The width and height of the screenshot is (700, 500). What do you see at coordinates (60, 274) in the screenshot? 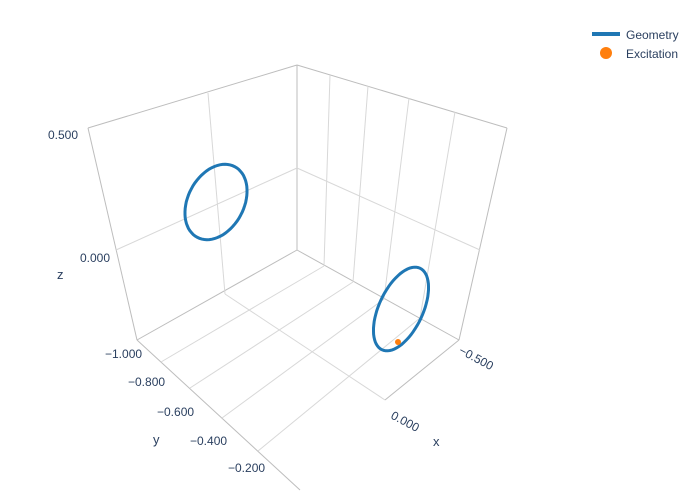
I see `z-axis-title: z` at bounding box center [60, 274].